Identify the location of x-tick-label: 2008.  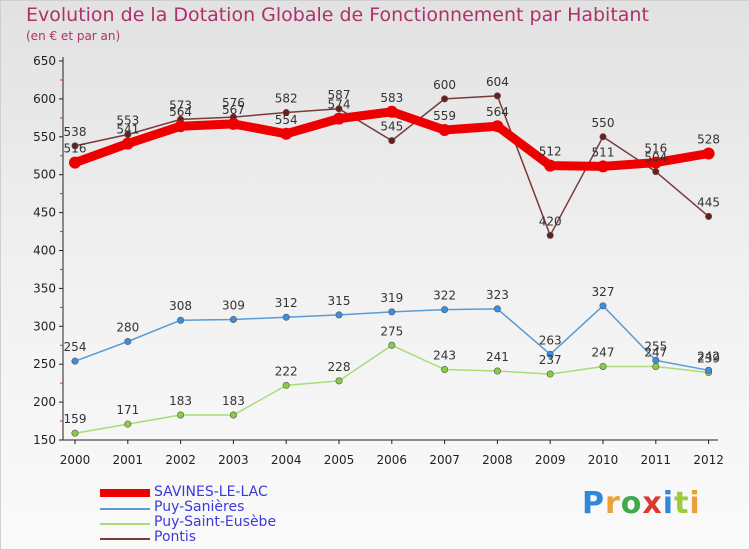
(497, 460).